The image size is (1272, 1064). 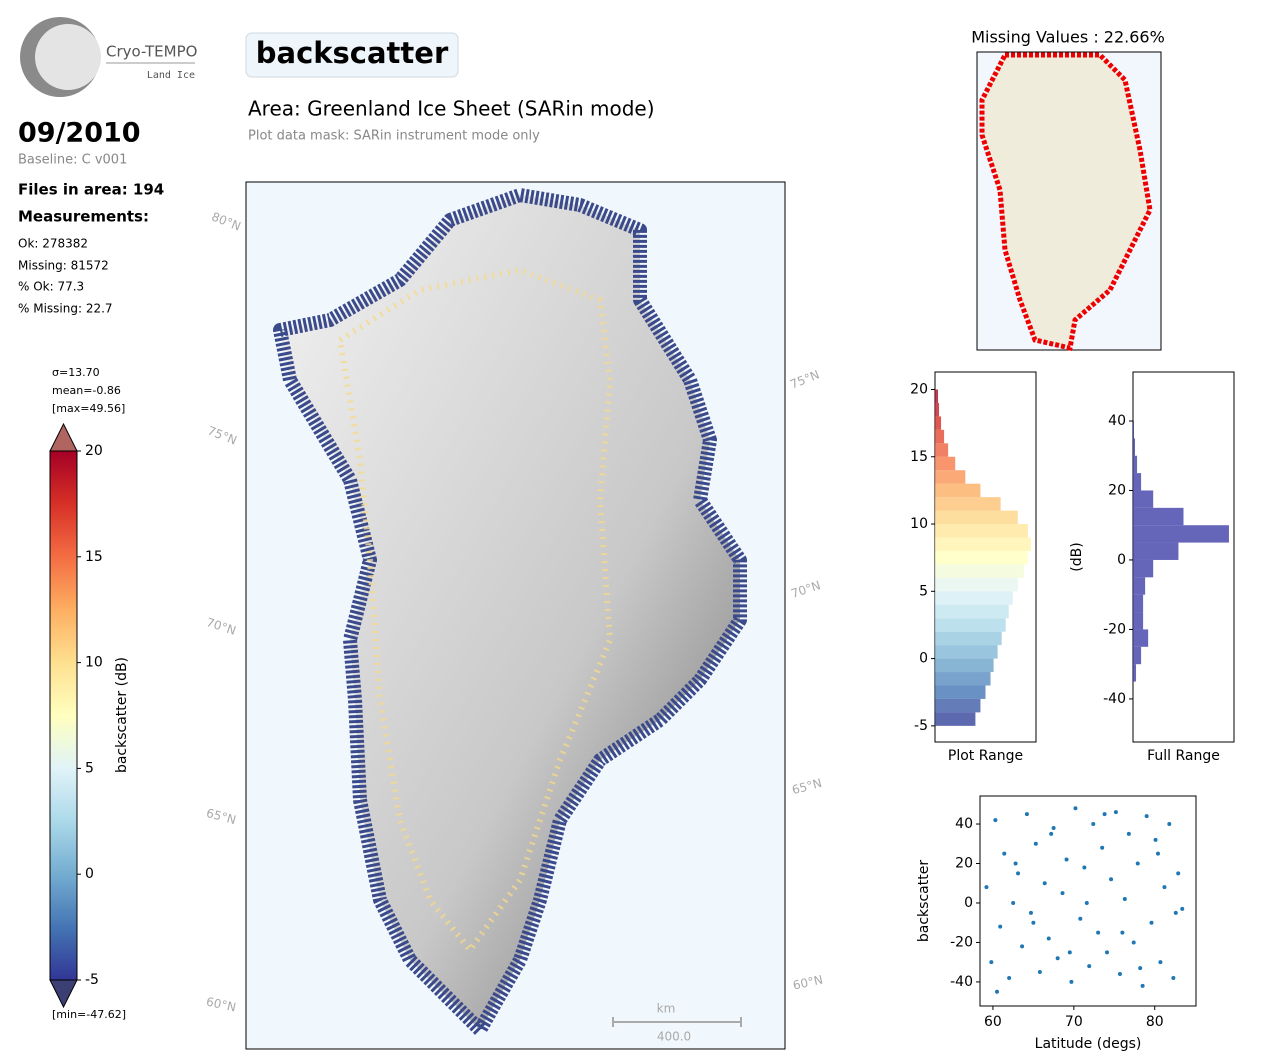 I want to click on axes-frame, so click(x=1088, y=901).